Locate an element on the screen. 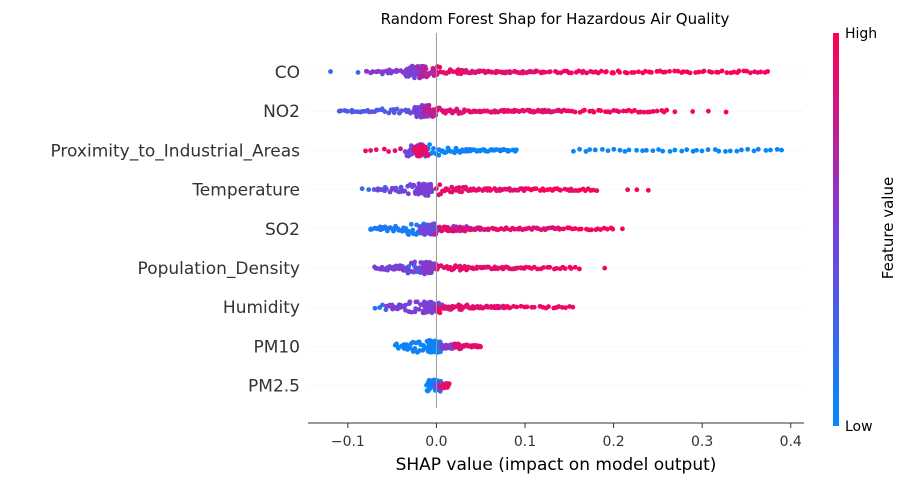 The width and height of the screenshot is (907, 483). feature-label: SO2 is located at coordinates (282, 230).